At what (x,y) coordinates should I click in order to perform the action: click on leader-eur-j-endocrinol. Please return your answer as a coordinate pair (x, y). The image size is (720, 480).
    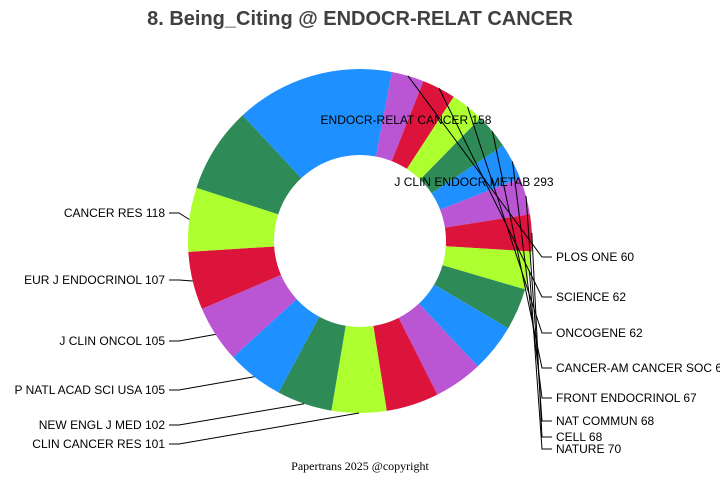
    Looking at the image, I should click on (181, 280).